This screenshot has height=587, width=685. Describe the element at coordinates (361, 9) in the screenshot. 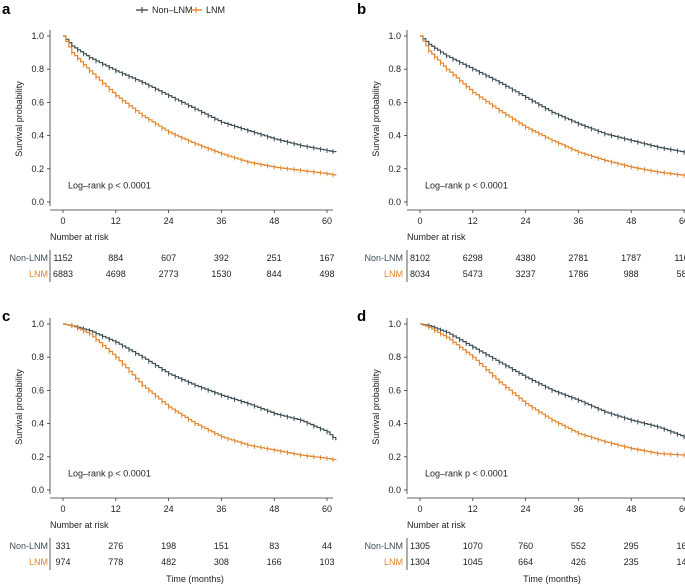

I see `panel-letter-b: b` at that location.